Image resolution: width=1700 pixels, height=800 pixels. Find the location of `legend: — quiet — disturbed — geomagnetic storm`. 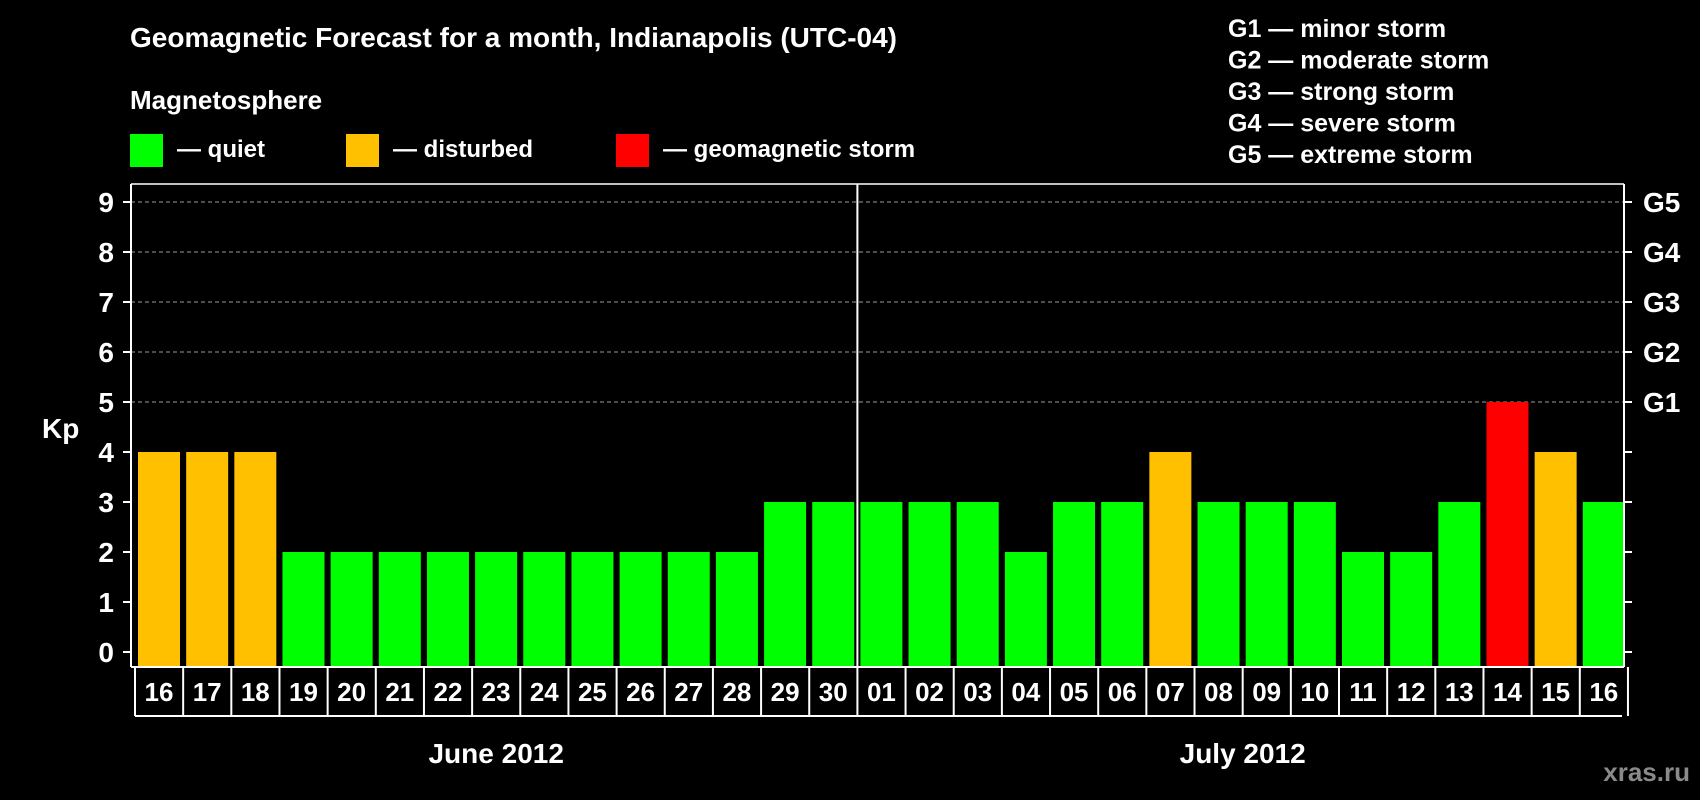

legend: — quiet — disturbed — geomagnetic storm is located at coordinates (522, 150).